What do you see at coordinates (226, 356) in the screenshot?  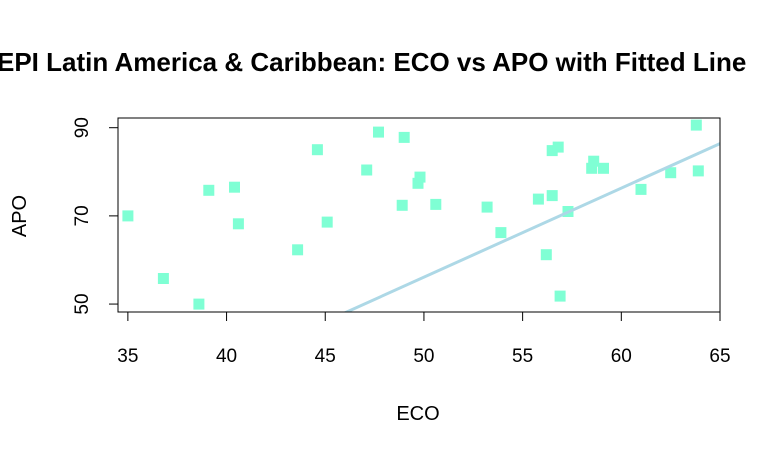 I see `x-tick-label: 40` at bounding box center [226, 356].